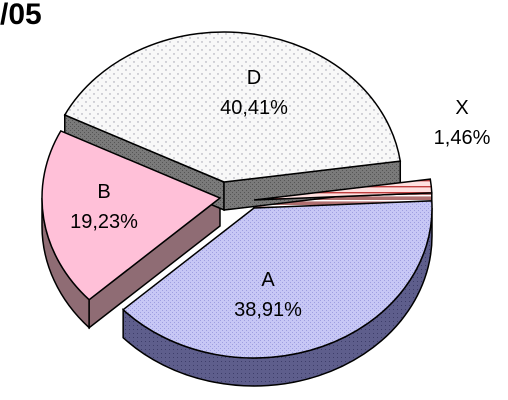 The width and height of the screenshot is (508, 400). Describe the element at coordinates (21, 15) in the screenshot. I see `chart-title: /05` at that location.